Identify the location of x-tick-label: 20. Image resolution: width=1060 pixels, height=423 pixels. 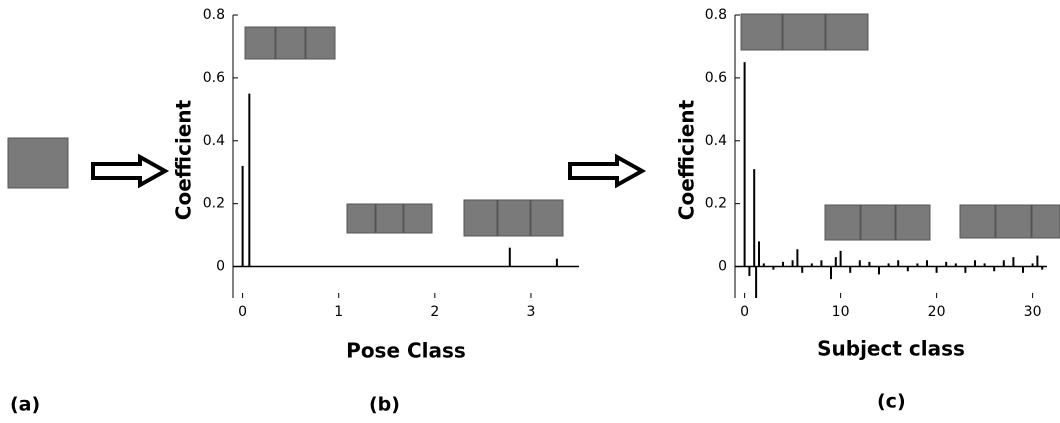
(937, 312).